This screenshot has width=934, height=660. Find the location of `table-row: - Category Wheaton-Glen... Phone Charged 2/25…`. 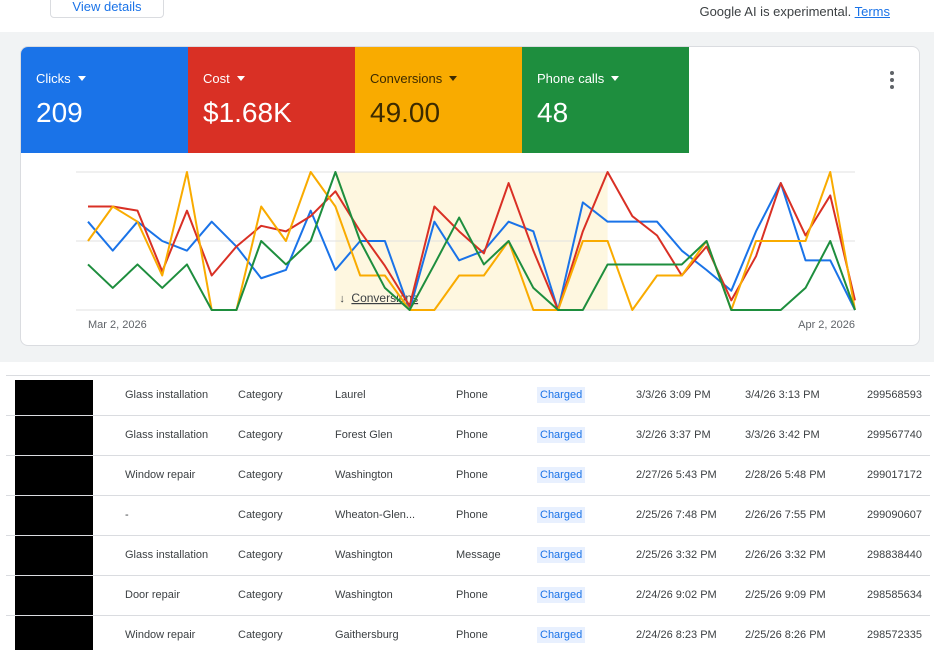

table-row: - Category Wheaton-Glen... Phone Charged 2/25… is located at coordinates (468, 515).